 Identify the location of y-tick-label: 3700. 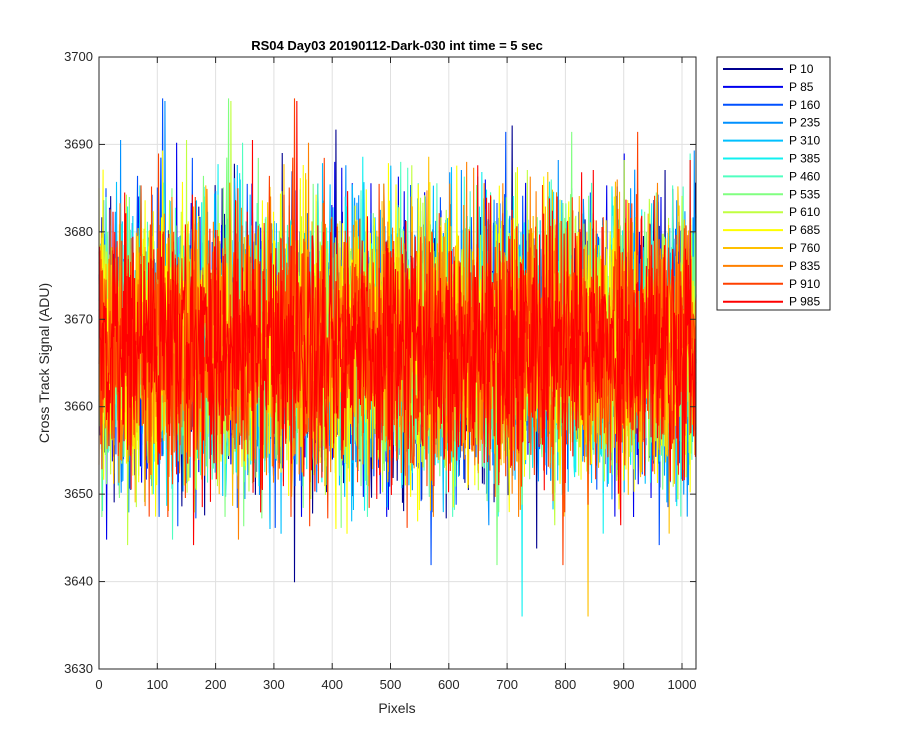
(78, 56).